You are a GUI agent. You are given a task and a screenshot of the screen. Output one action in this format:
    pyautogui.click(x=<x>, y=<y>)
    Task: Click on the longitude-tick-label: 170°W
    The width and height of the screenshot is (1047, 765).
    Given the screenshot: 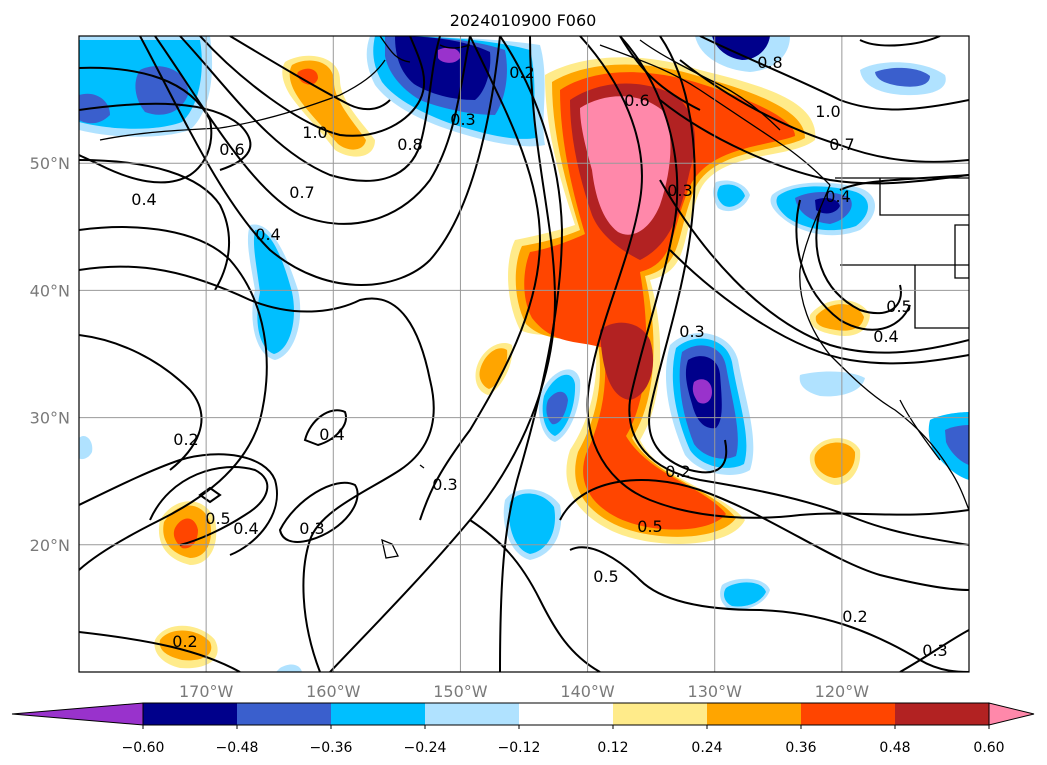 What is the action you would take?
    pyautogui.click(x=206, y=691)
    